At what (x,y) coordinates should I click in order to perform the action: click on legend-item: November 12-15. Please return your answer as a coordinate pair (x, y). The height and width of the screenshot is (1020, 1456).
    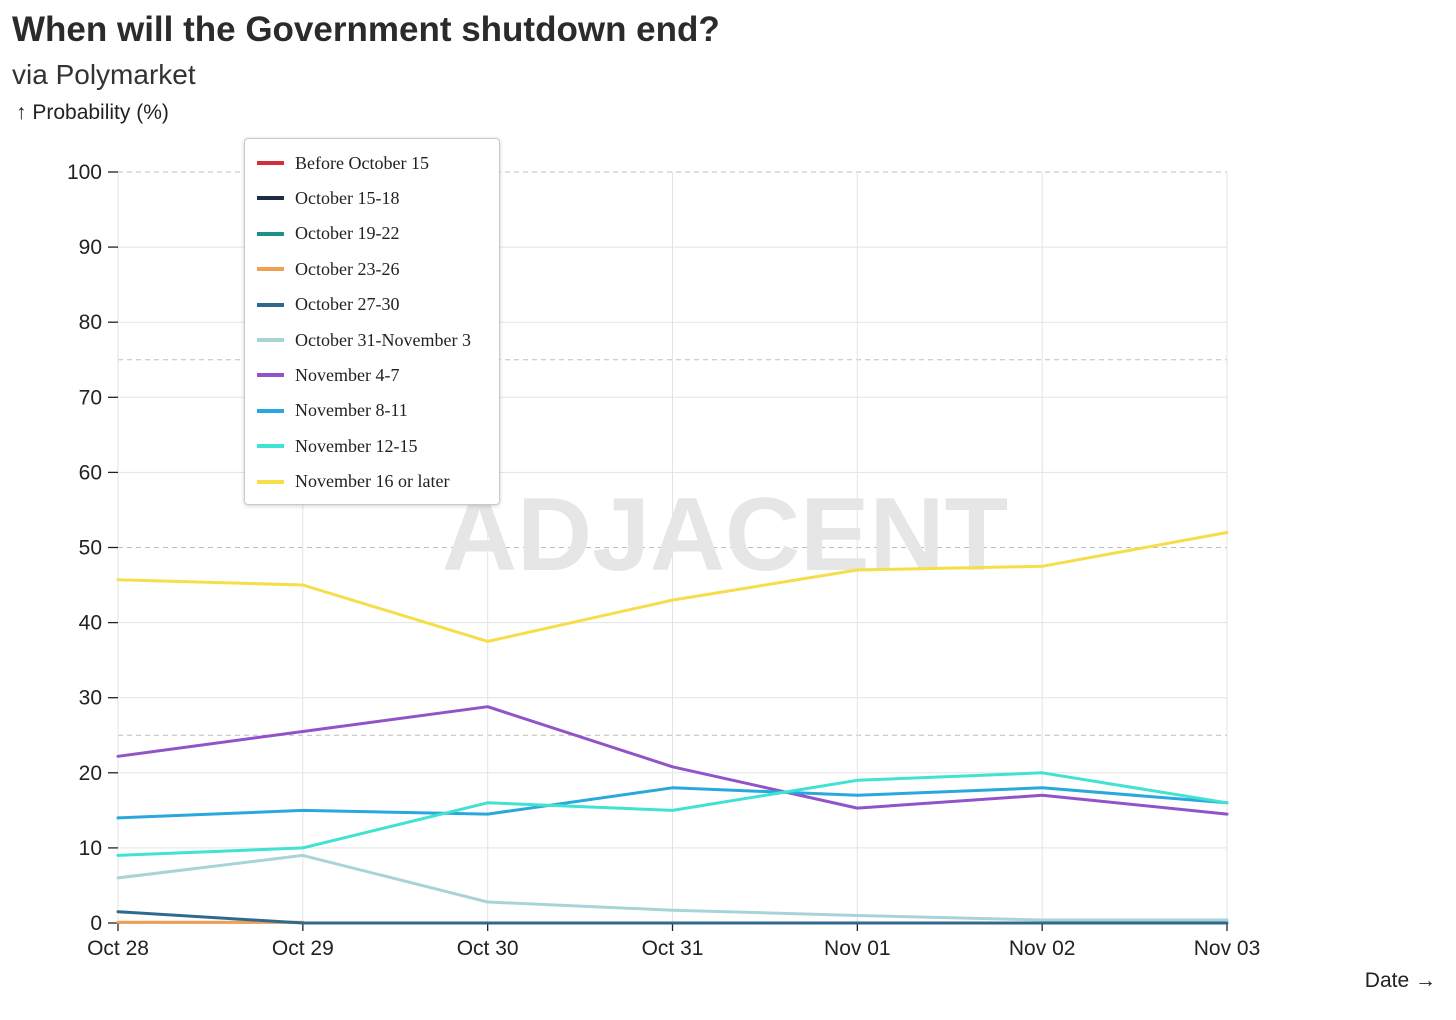
    Looking at the image, I should click on (337, 446).